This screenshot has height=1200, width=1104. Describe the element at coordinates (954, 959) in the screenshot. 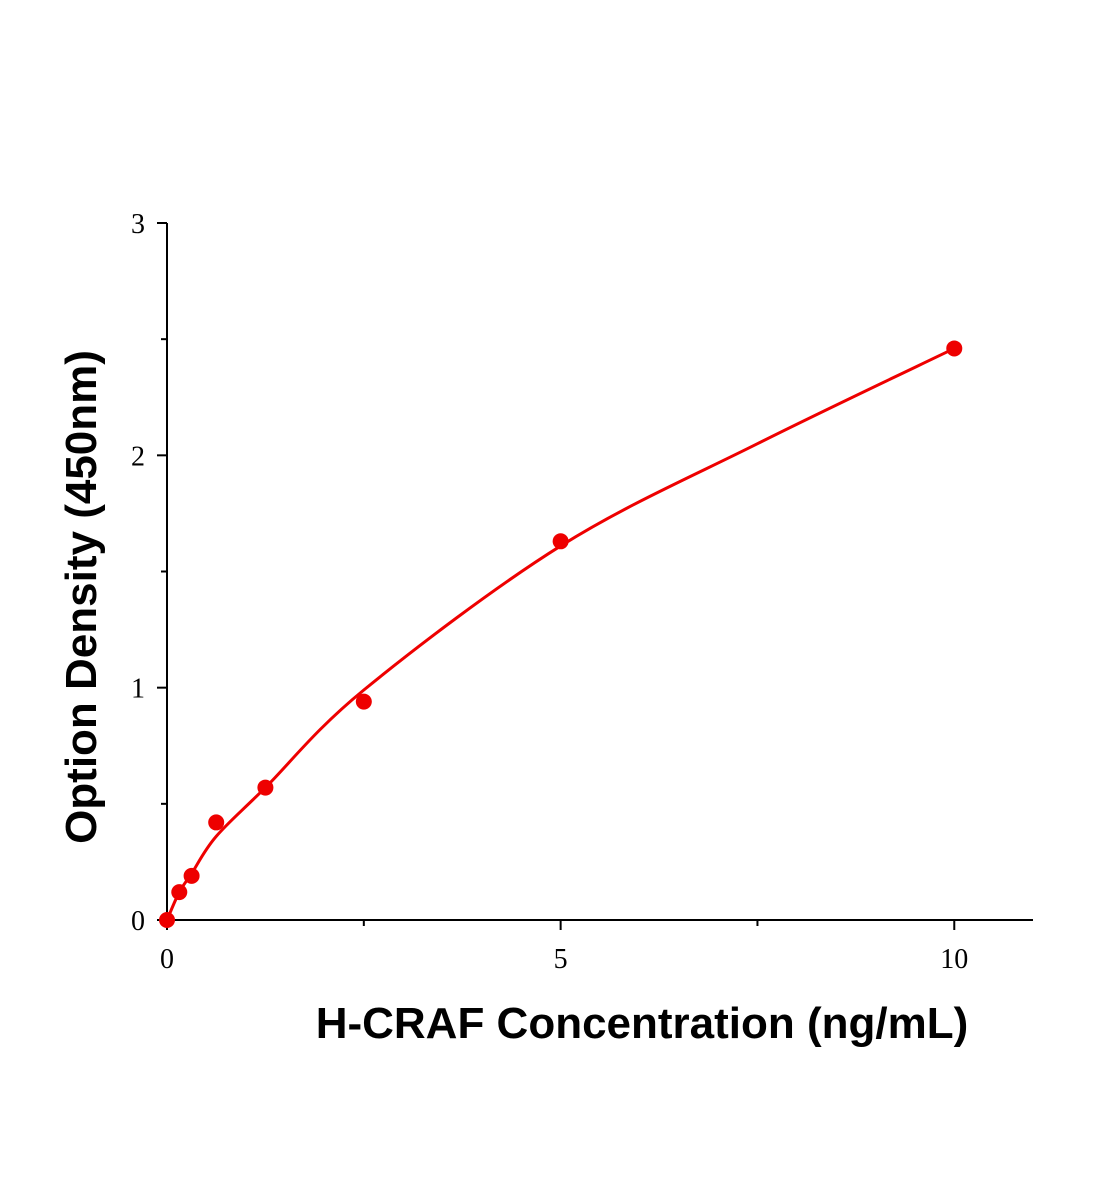

I see `x-tick-label: 10` at that location.